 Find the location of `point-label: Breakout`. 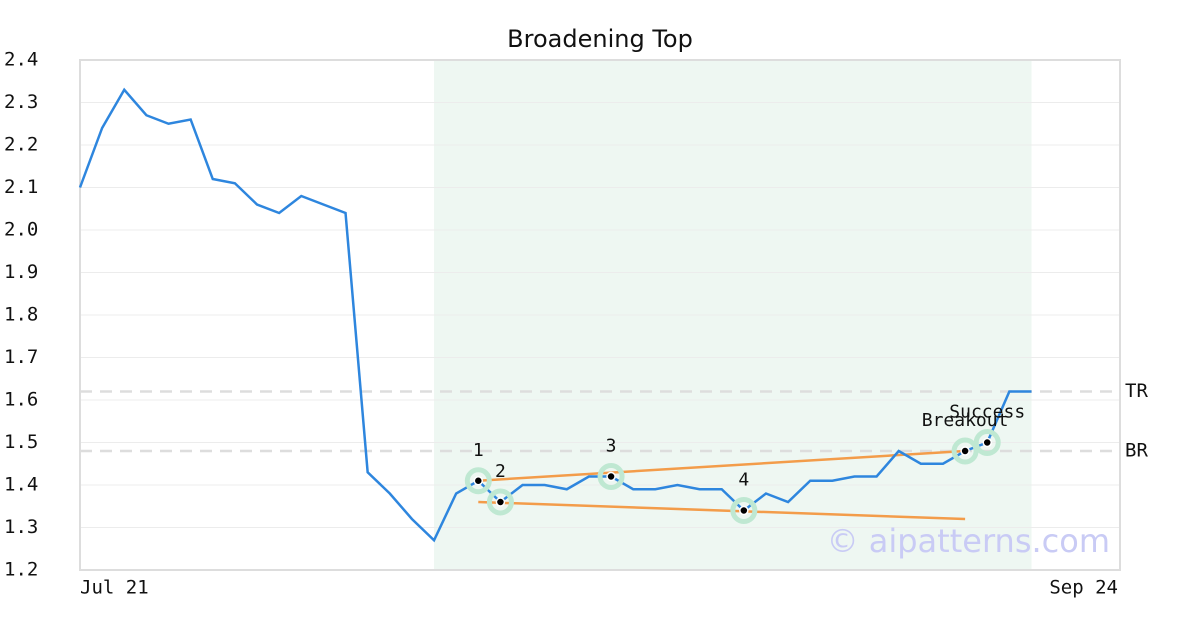

point-label: Breakout is located at coordinates (965, 420).